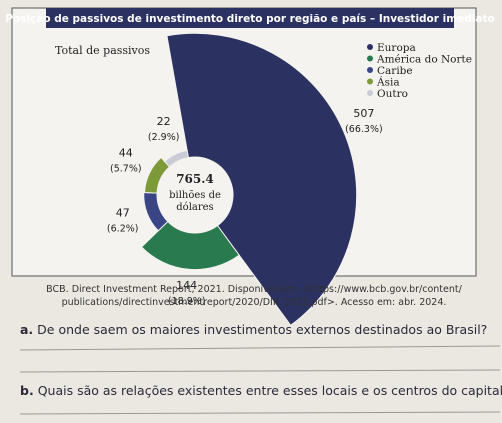 Image resolution: width=502 pixels, height=423 pixels. Describe the element at coordinates (388, 82) in the screenshot. I see `legend-label: Ásia` at that location.